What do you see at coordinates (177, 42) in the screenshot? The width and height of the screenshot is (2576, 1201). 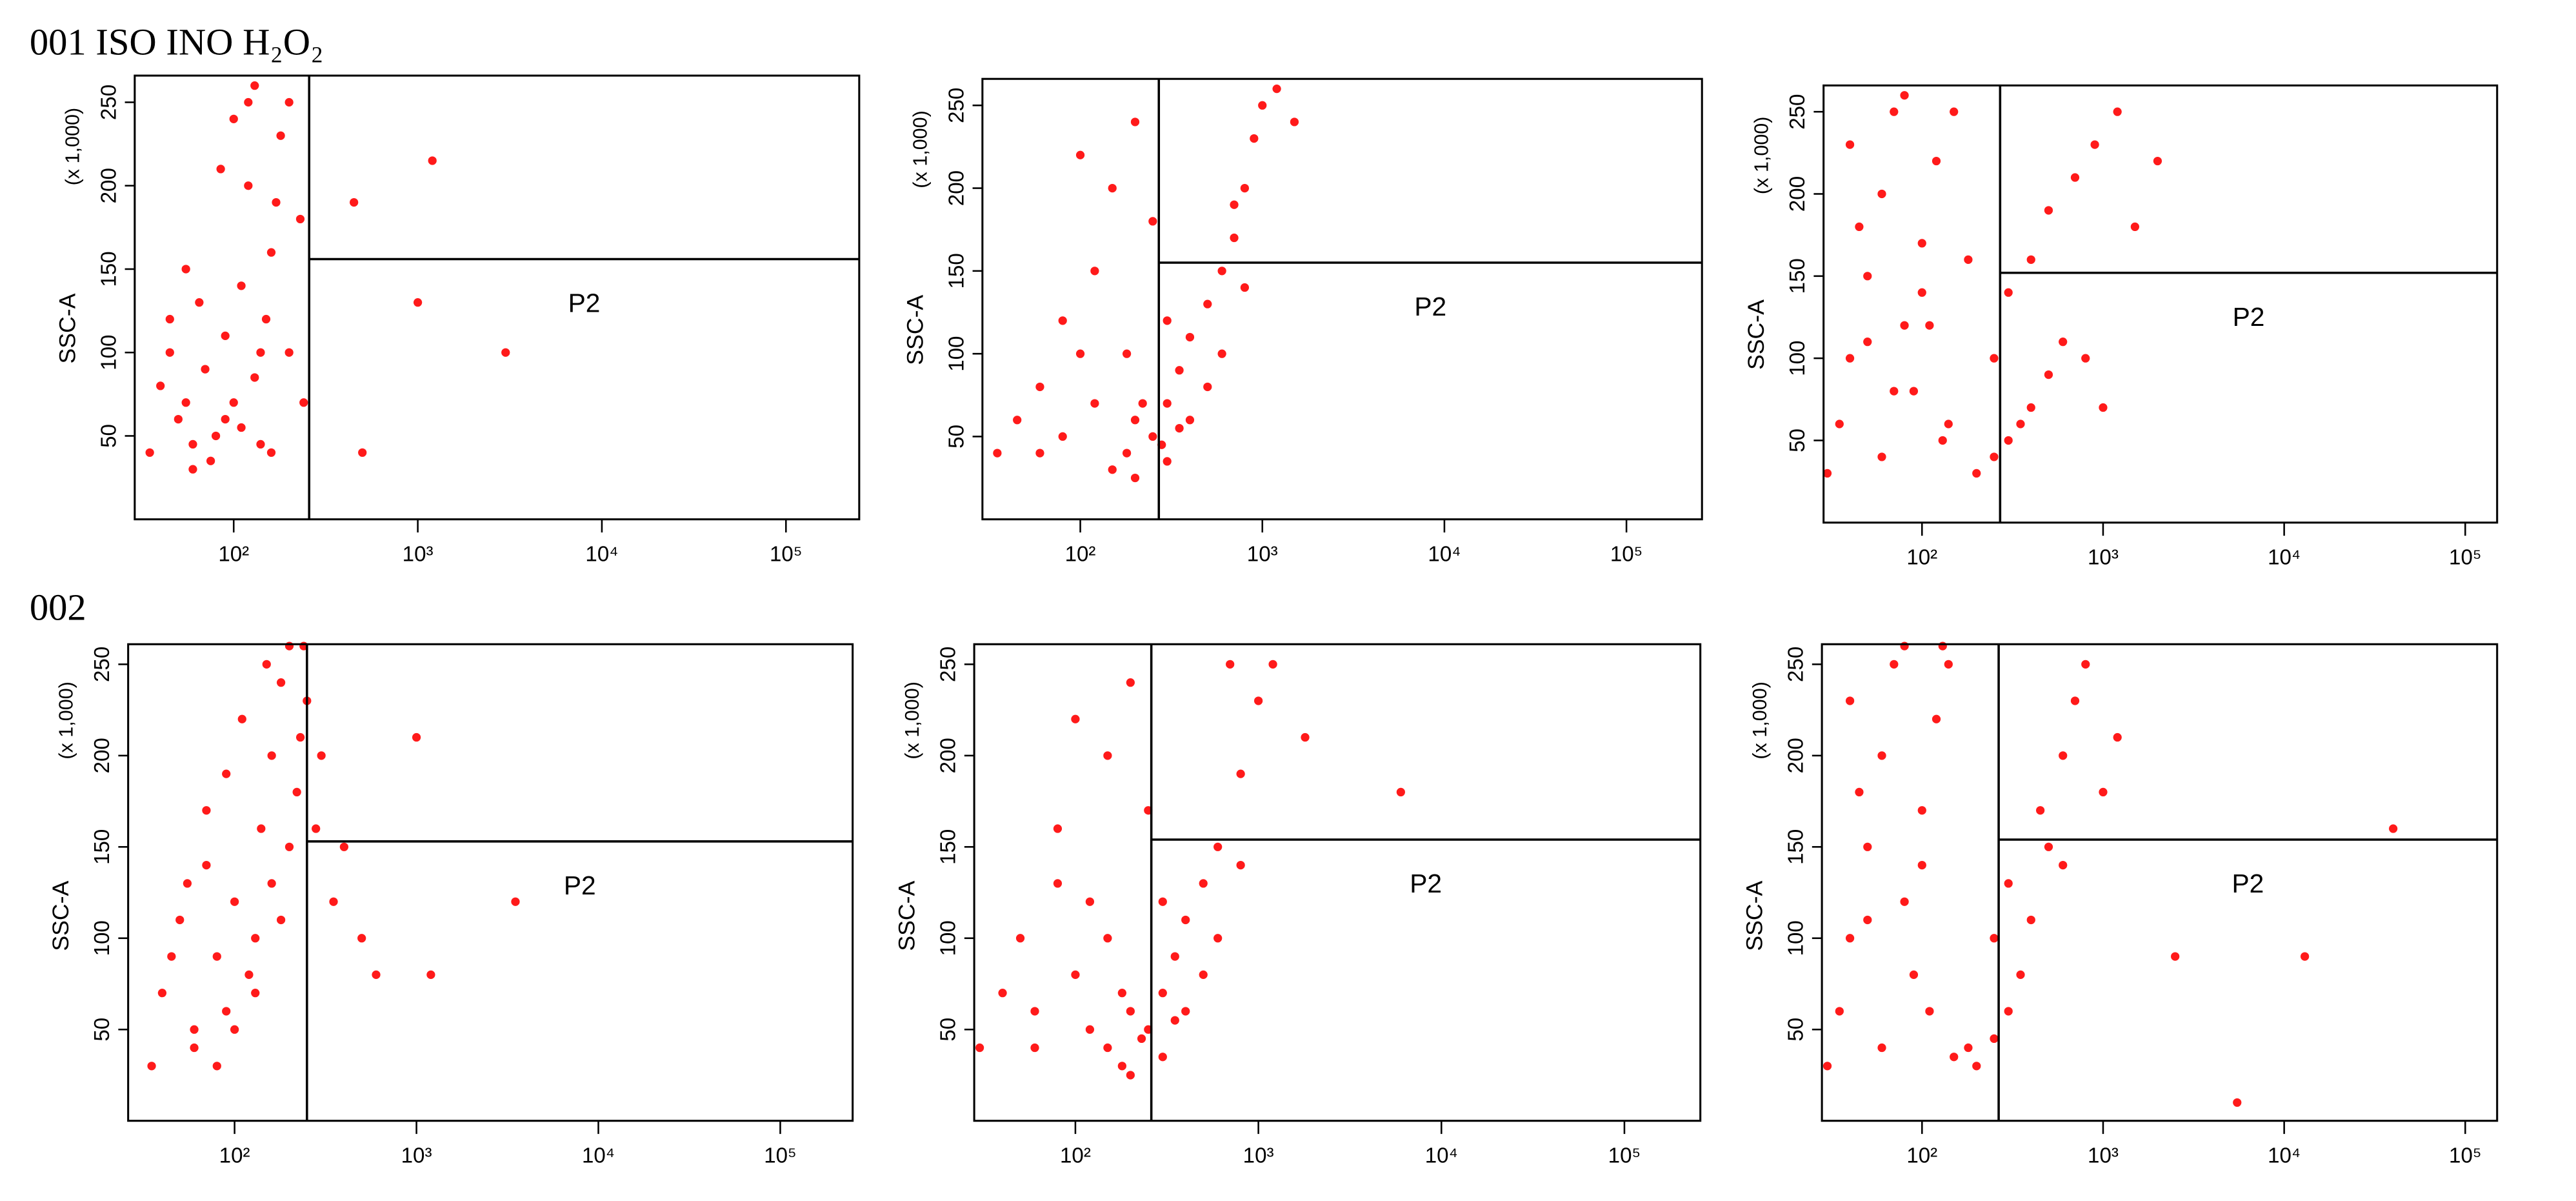 I see `row-label: 001 ISO INO H₂O₂` at bounding box center [177, 42].